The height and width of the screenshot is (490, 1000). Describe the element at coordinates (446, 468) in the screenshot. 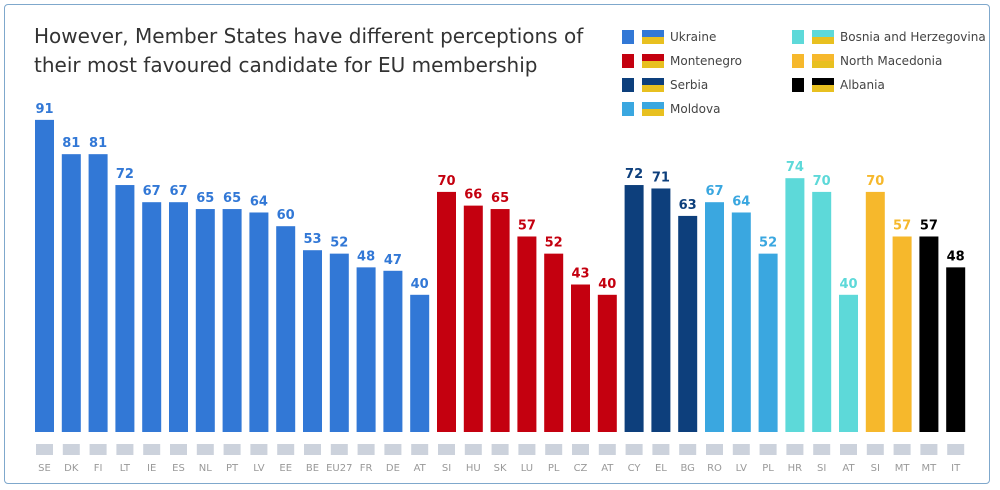

I see `category-label: SI` at that location.